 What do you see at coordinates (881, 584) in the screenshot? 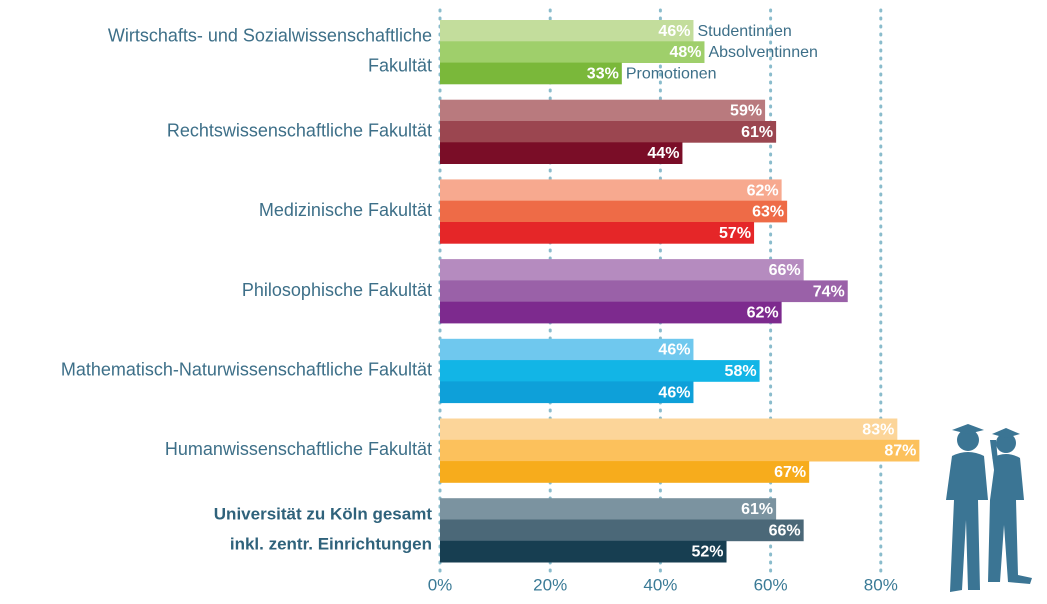
I see `x-tick-label: 80%` at bounding box center [881, 584].